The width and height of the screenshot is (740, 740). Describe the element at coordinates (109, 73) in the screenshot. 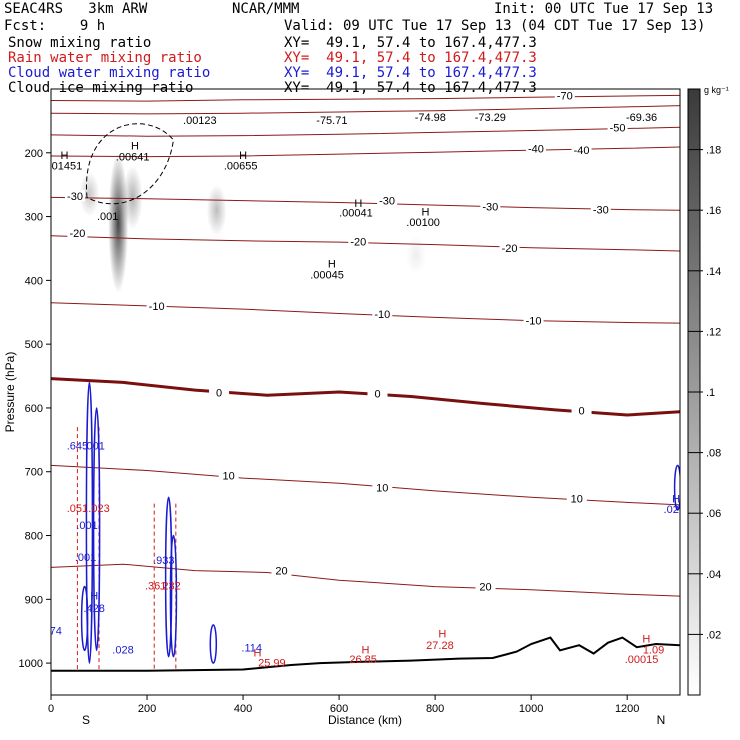

I see `field-cloud-water-label: Cloud water mixing ratio` at that location.